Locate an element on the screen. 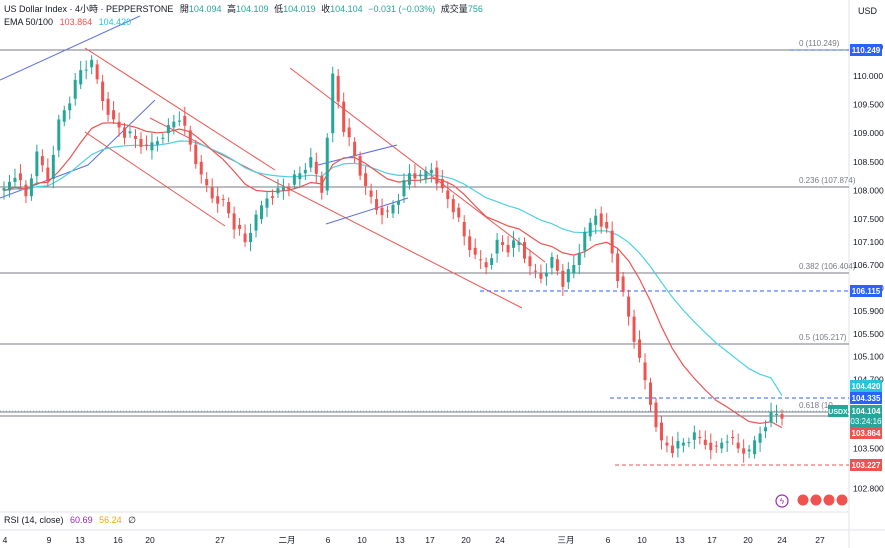 Image resolution: width=885 pixels, height=548 pixels. event-icons: ϟ is located at coordinates (812, 500).